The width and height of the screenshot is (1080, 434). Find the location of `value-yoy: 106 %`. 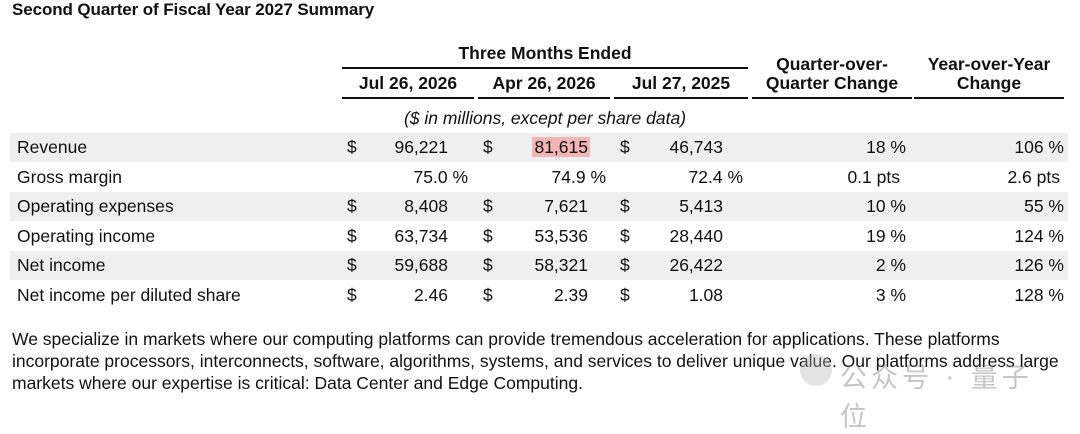

value-yoy: 106 % is located at coordinates (1039, 147).